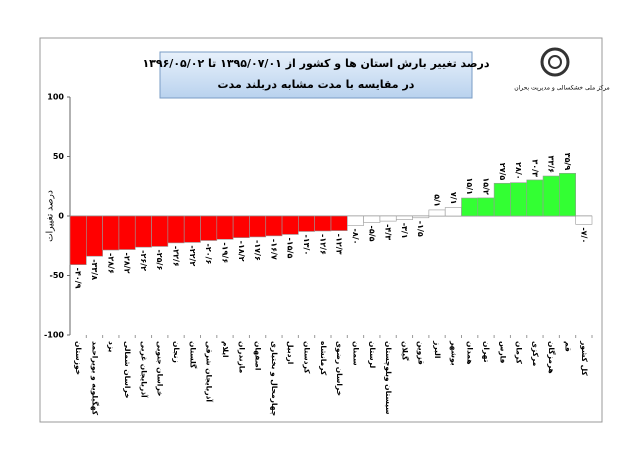 Image resolution: width=640 pixels, height=453 pixels. I want to click on value-label: ۱۵/۱, so click(469, 186).